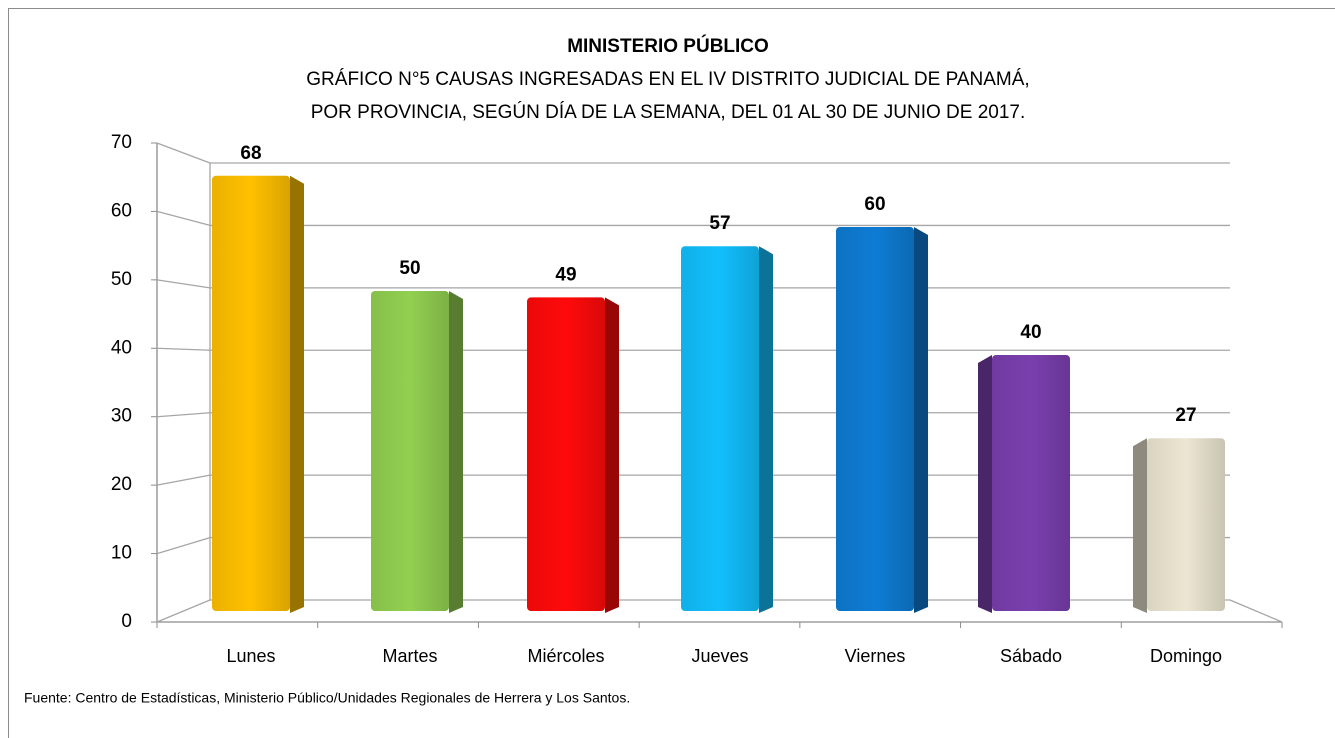 The height and width of the screenshot is (738, 1335). What do you see at coordinates (121, 142) in the screenshot?
I see `y-tick-label: 70` at bounding box center [121, 142].